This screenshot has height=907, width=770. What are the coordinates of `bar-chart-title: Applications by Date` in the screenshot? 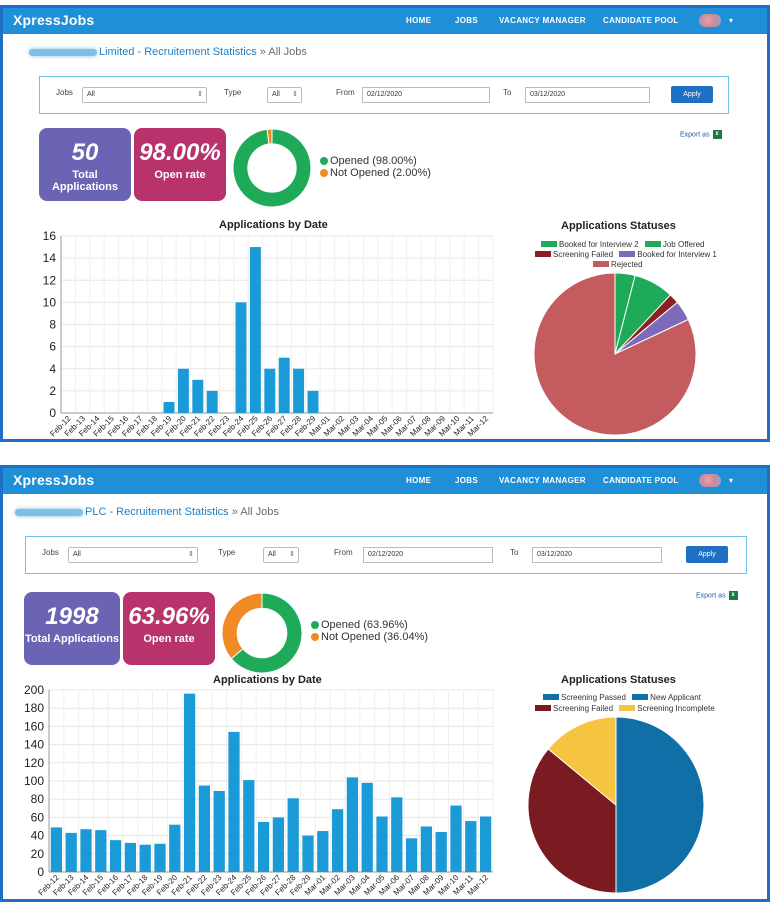 It's located at (273, 225).